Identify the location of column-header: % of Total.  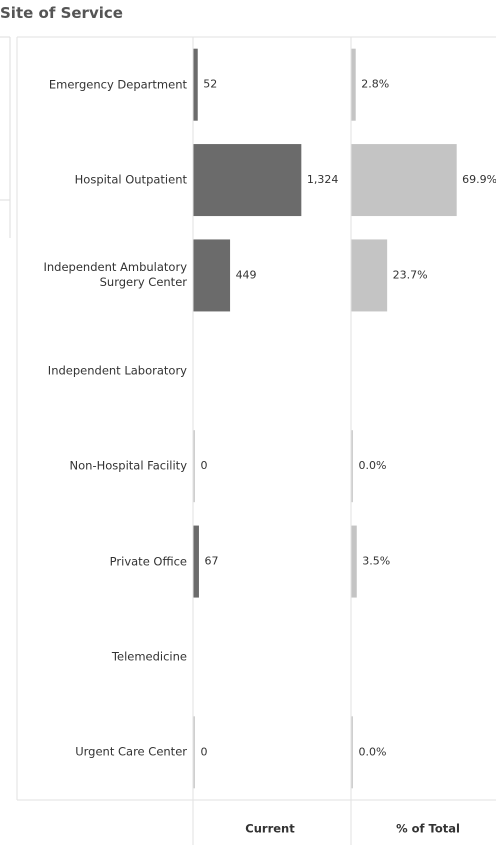
(428, 829).